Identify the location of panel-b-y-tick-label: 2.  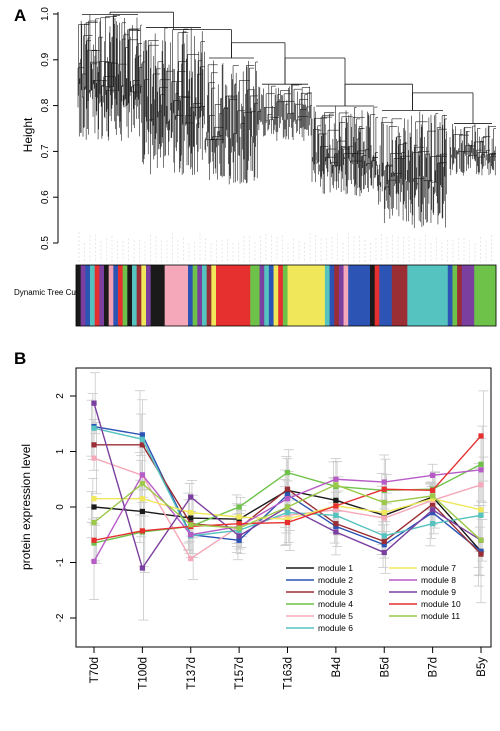
(60, 396).